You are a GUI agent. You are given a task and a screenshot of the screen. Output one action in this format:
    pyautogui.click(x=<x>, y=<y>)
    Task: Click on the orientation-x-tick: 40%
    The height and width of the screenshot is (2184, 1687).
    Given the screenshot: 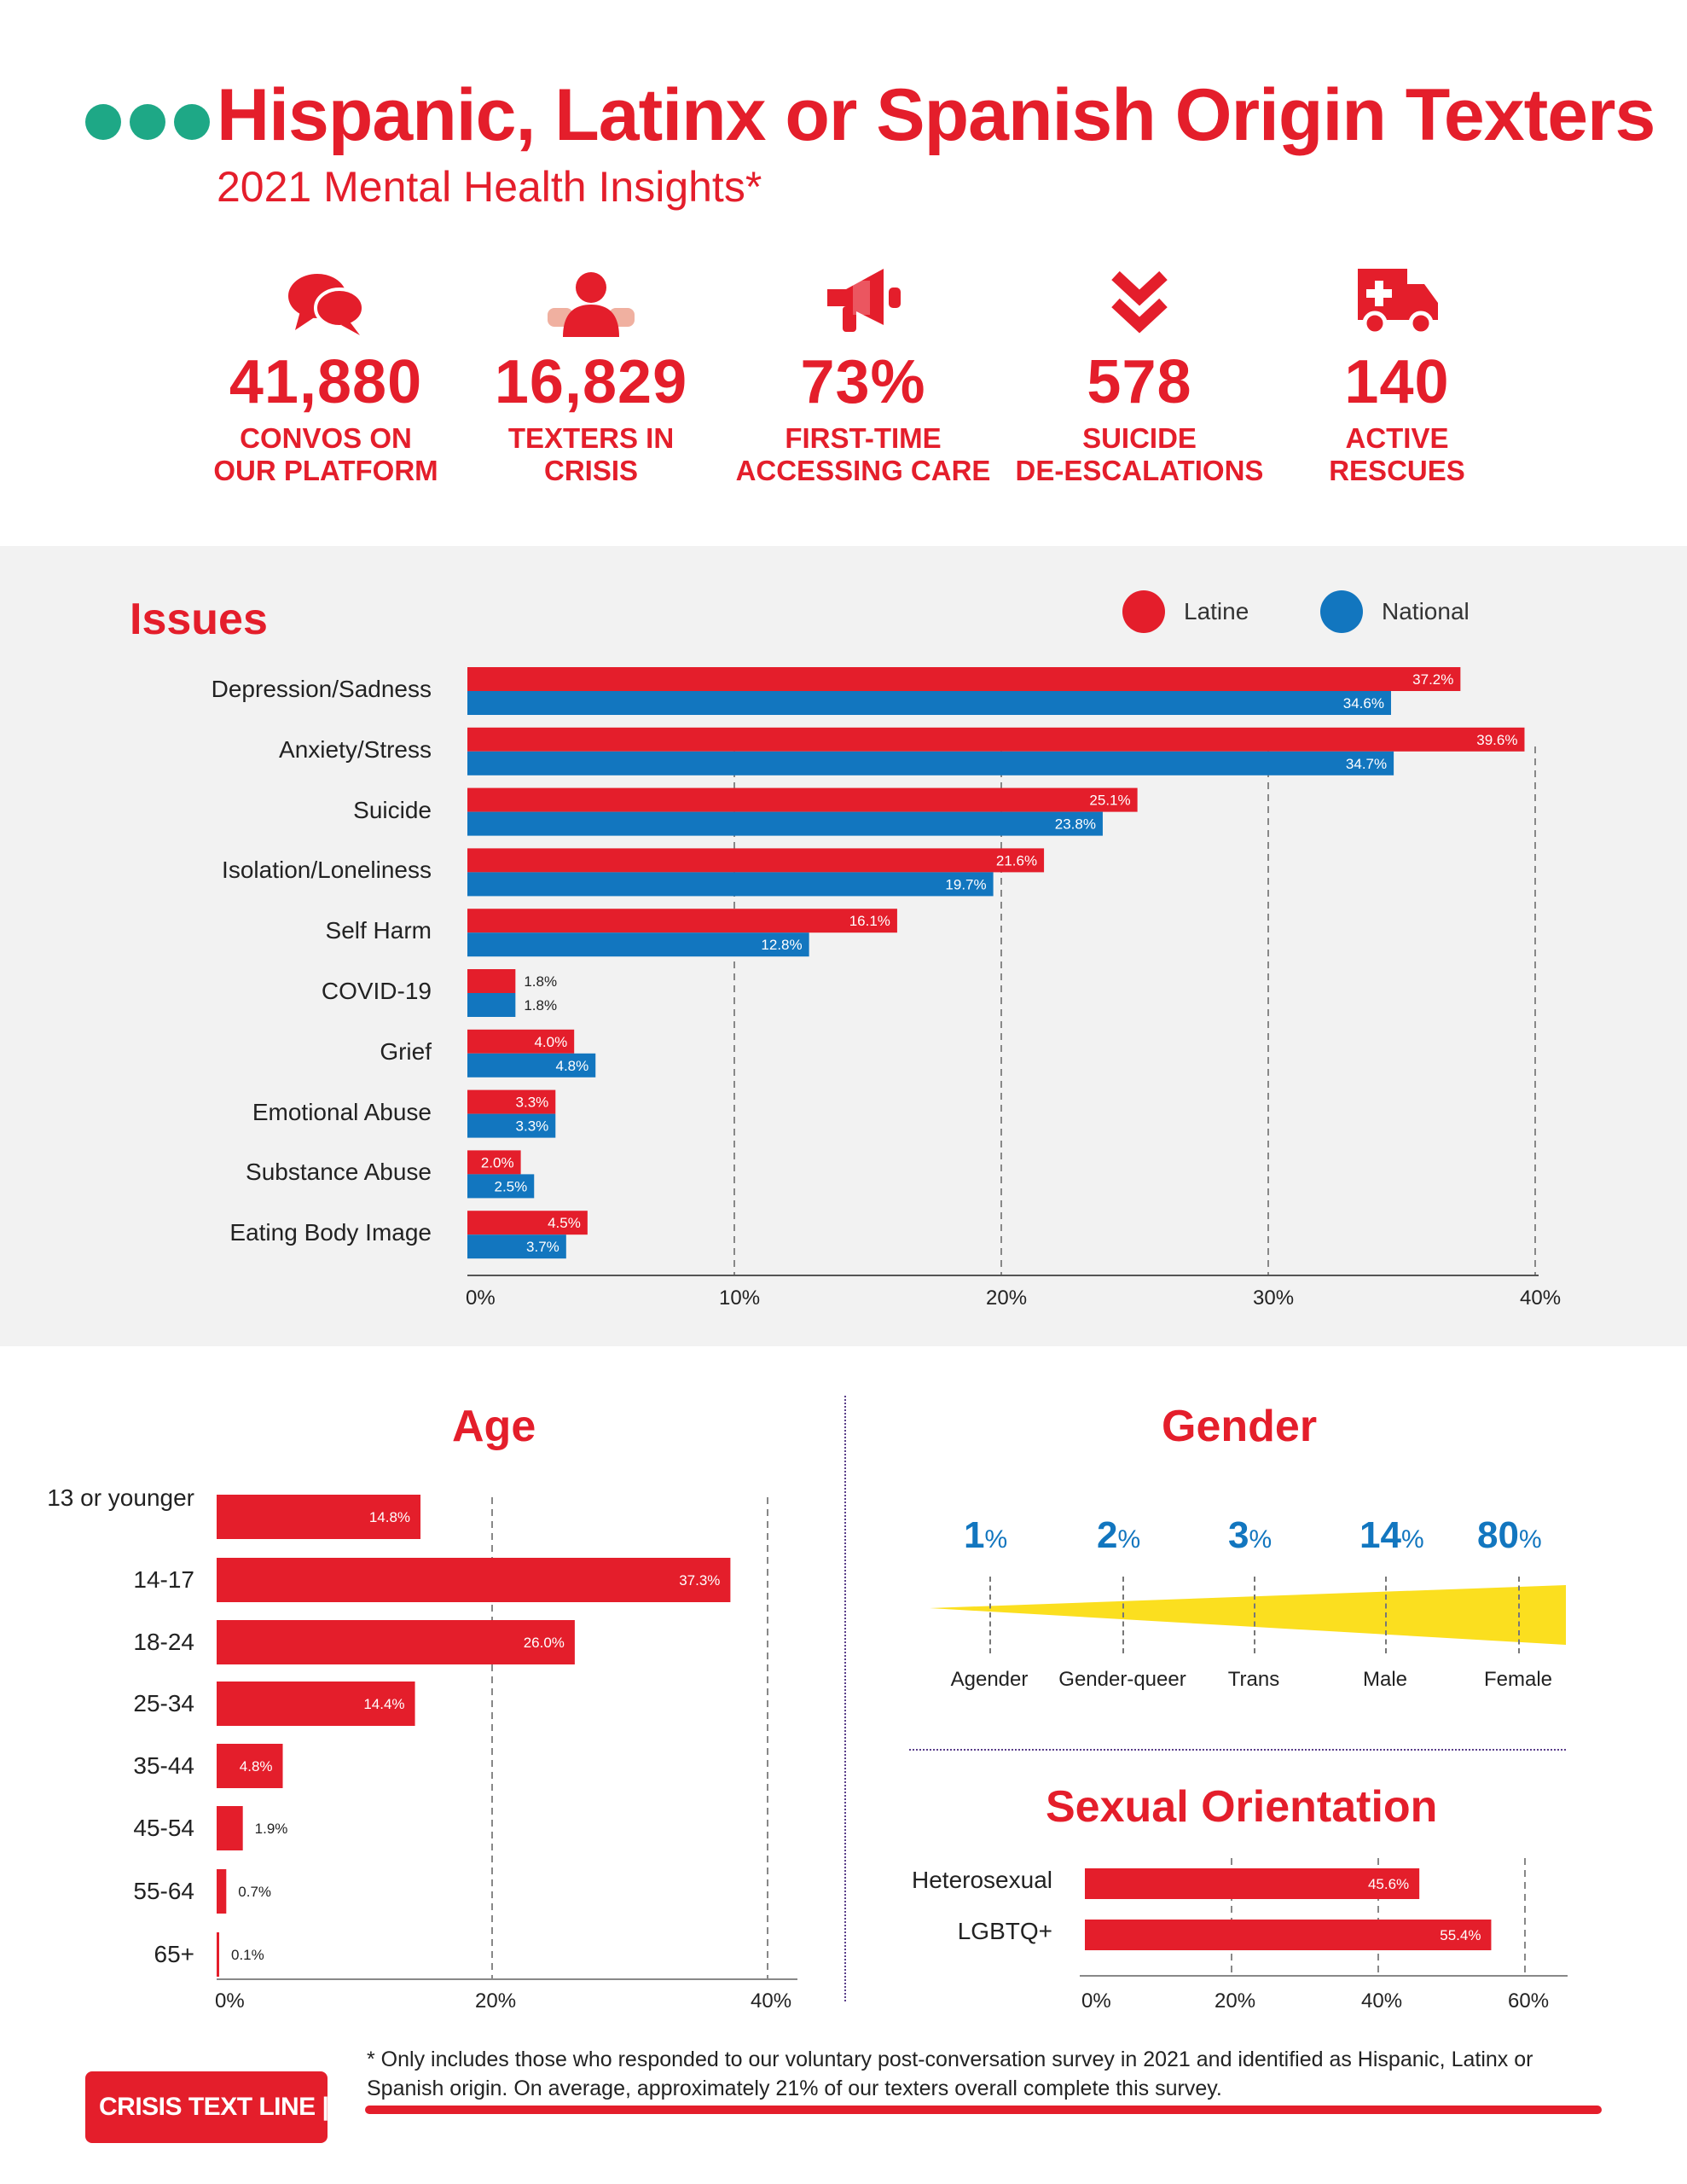 What is the action you would take?
    pyautogui.click(x=1382, y=2001)
    